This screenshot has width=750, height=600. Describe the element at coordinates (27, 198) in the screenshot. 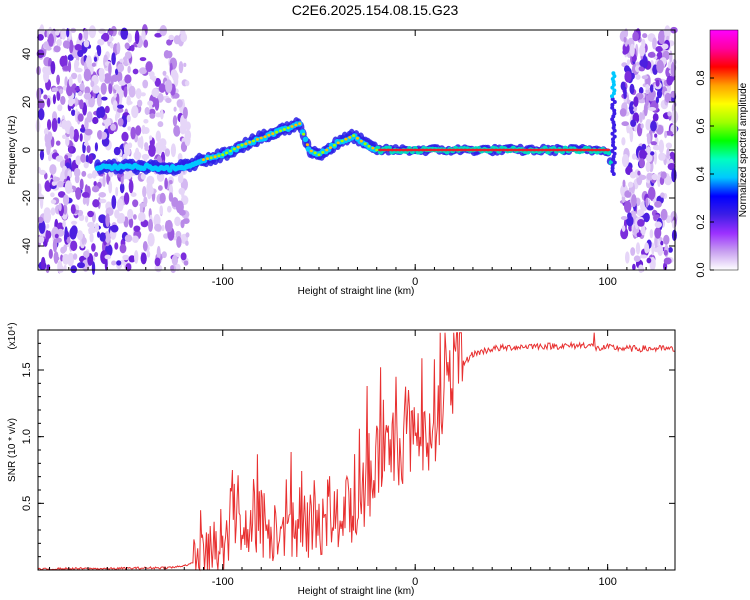

I see `y-tick-label: -20` at that location.